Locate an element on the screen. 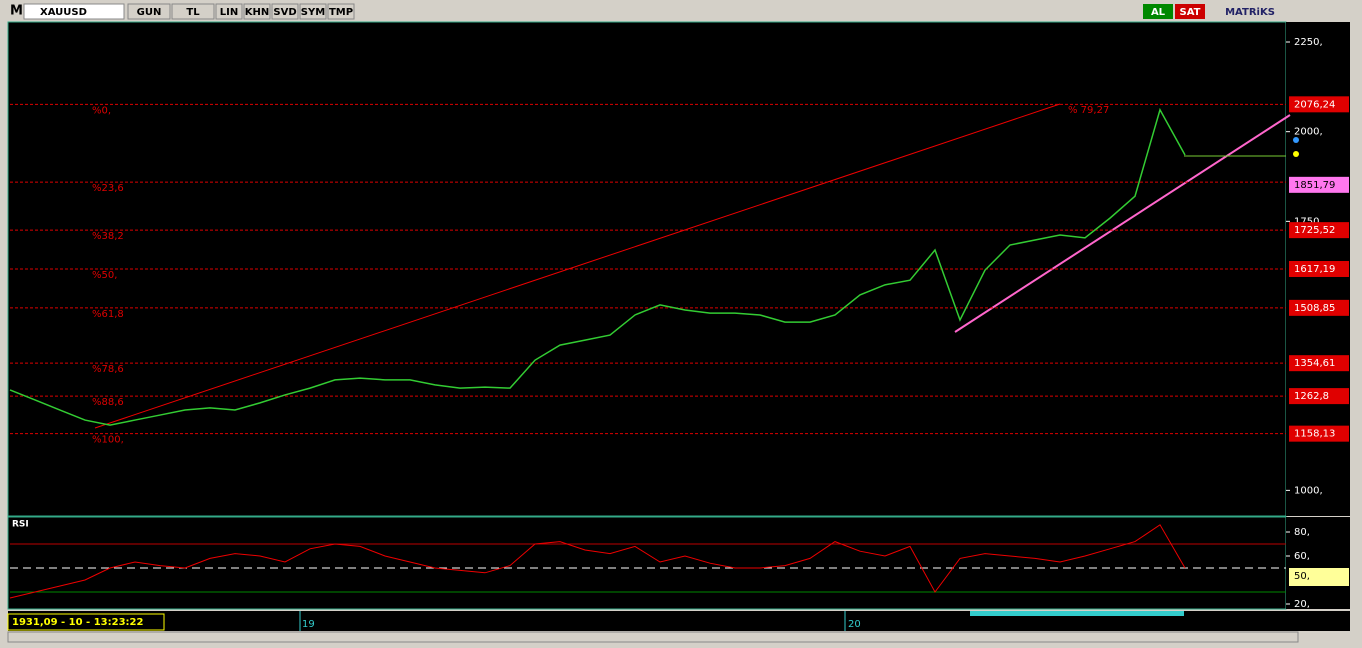 This screenshot has width=1362, height=648. fib-price-label: 1158,13 is located at coordinates (1314, 434).